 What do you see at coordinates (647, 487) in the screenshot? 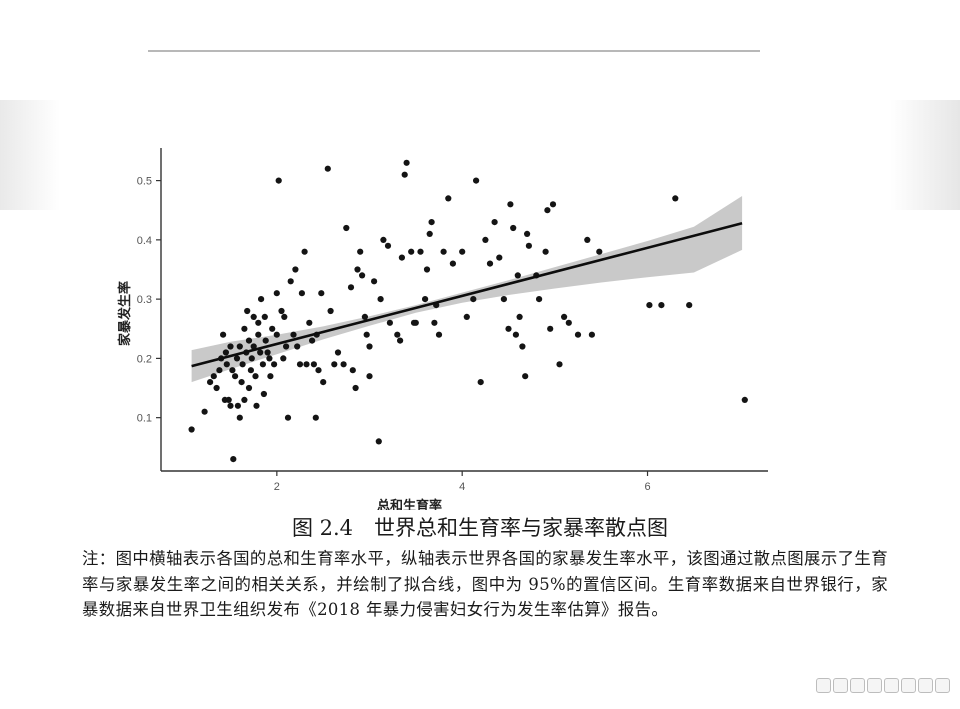
I see `x-tick-label: 6` at bounding box center [647, 487].